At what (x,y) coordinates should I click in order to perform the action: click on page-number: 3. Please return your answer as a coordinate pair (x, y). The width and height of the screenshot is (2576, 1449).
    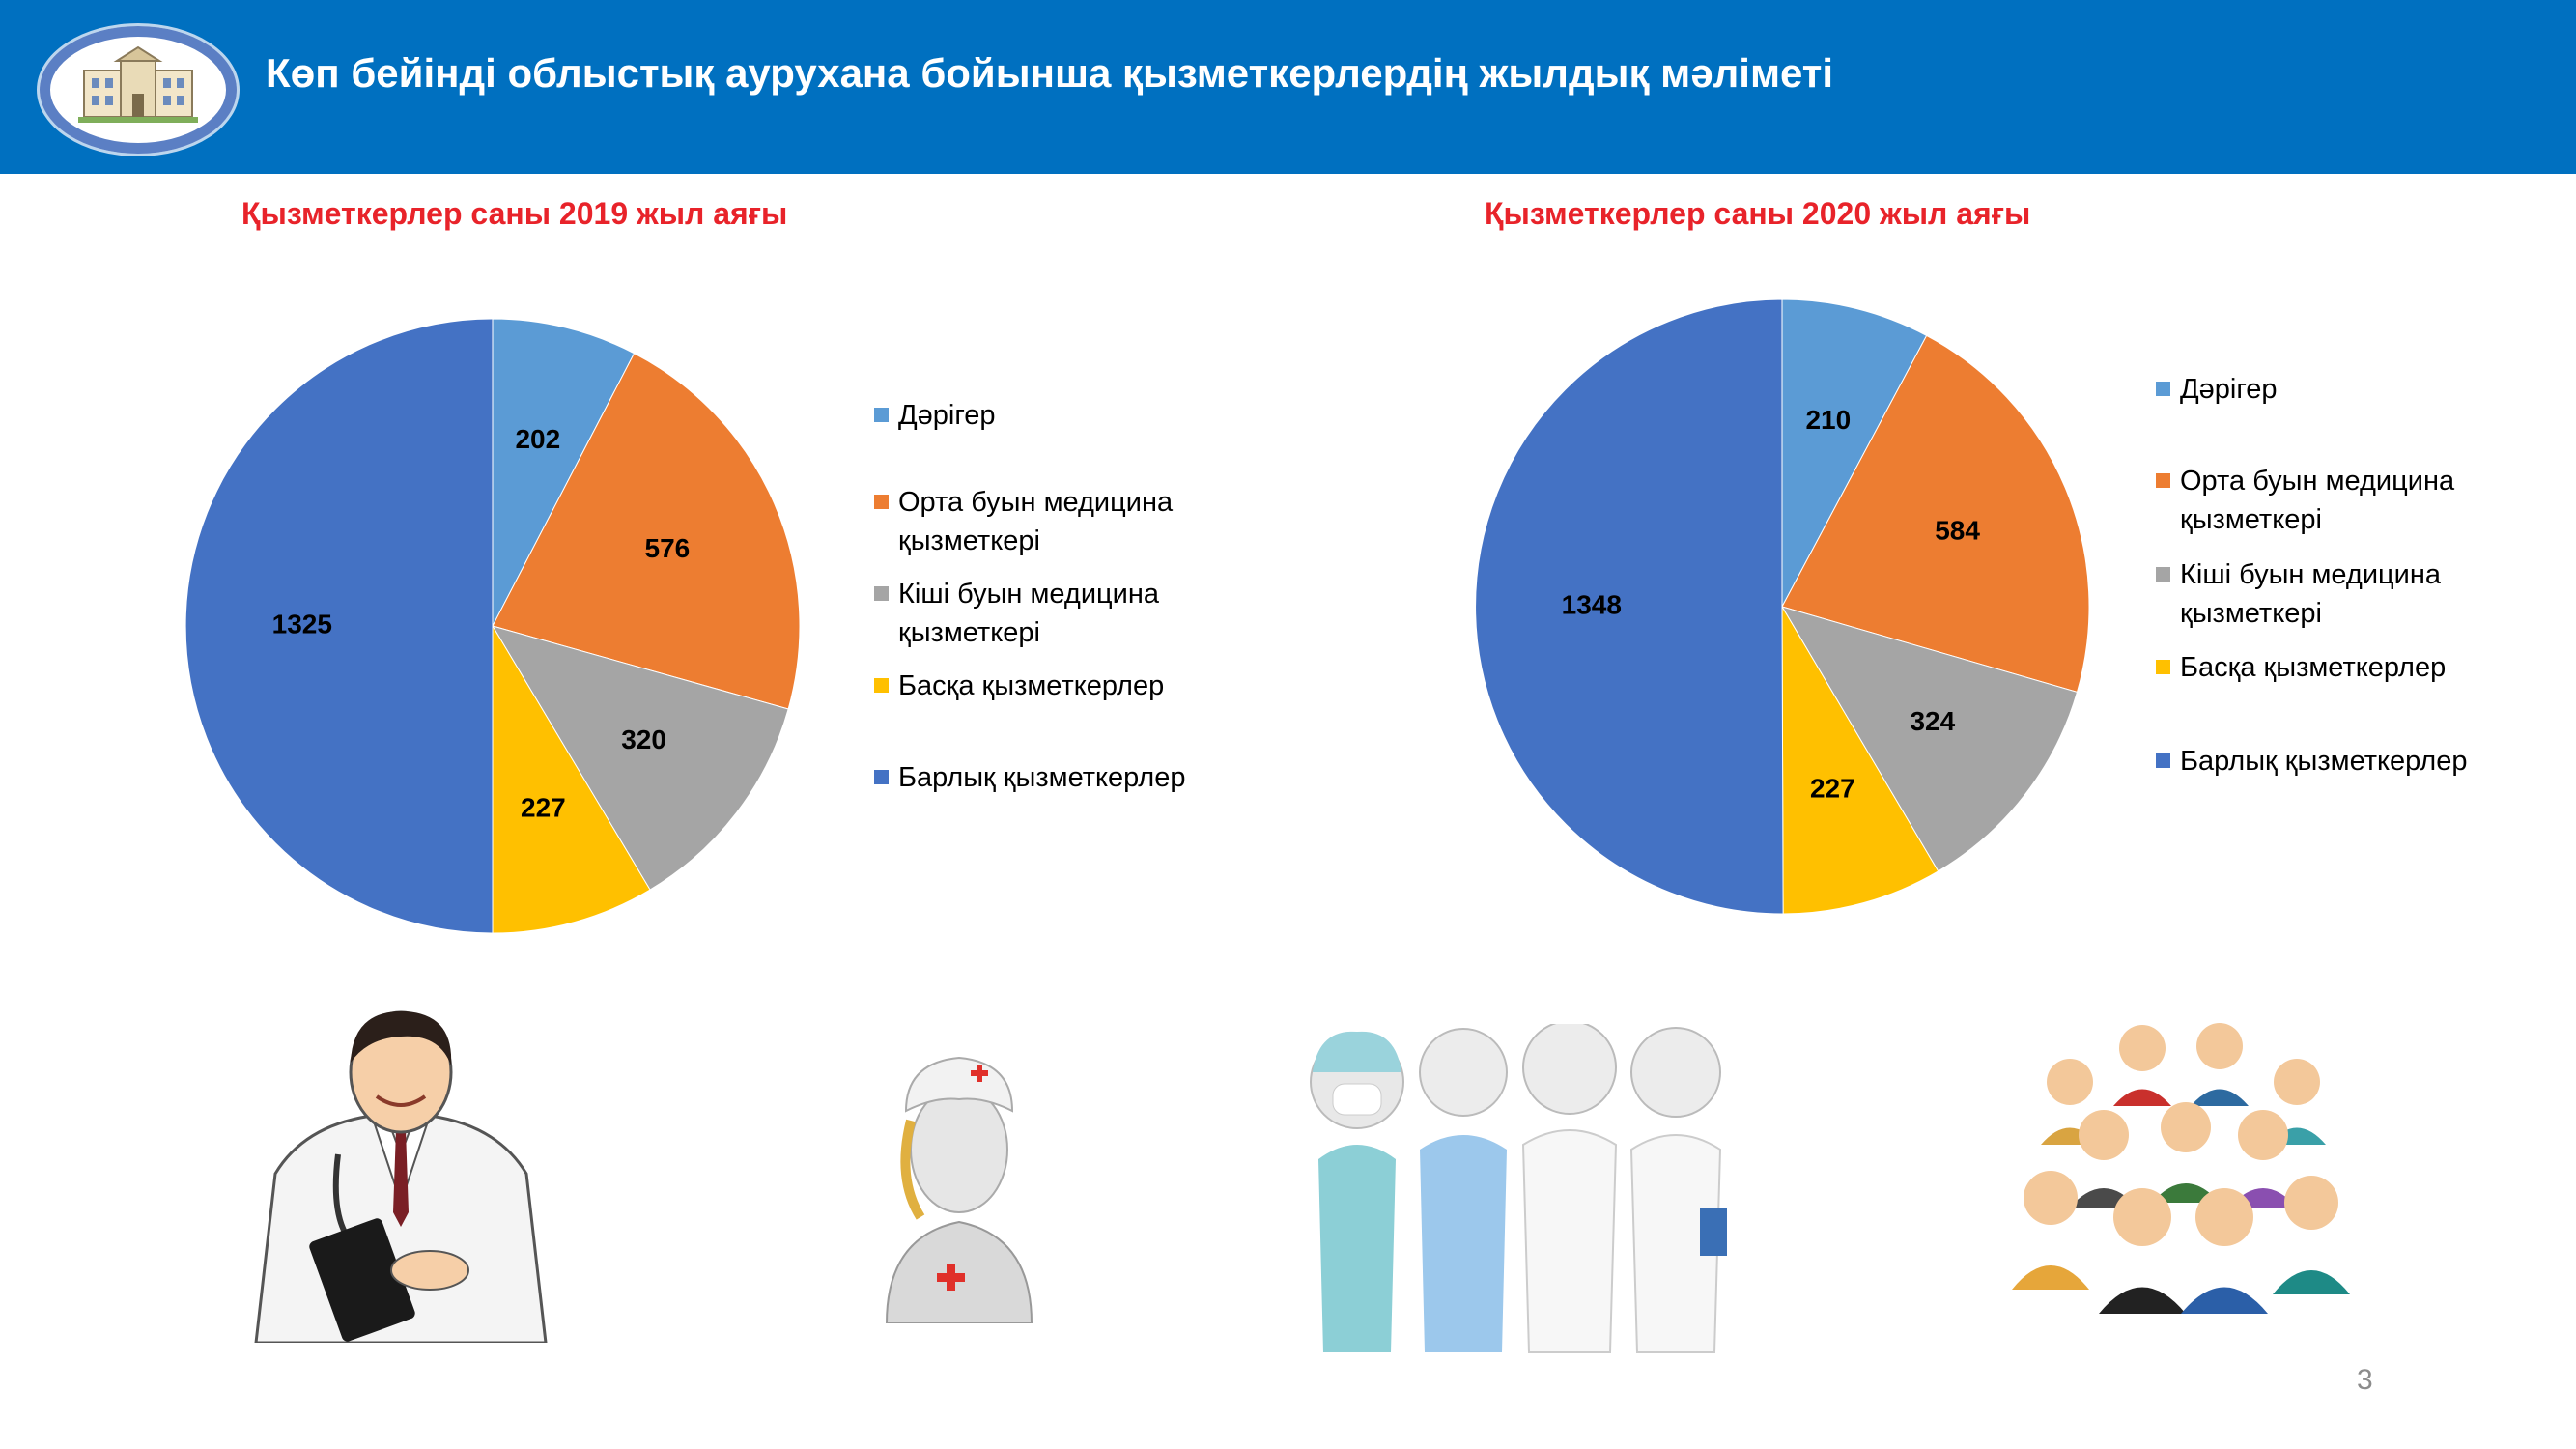
    Looking at the image, I should click on (2365, 1380).